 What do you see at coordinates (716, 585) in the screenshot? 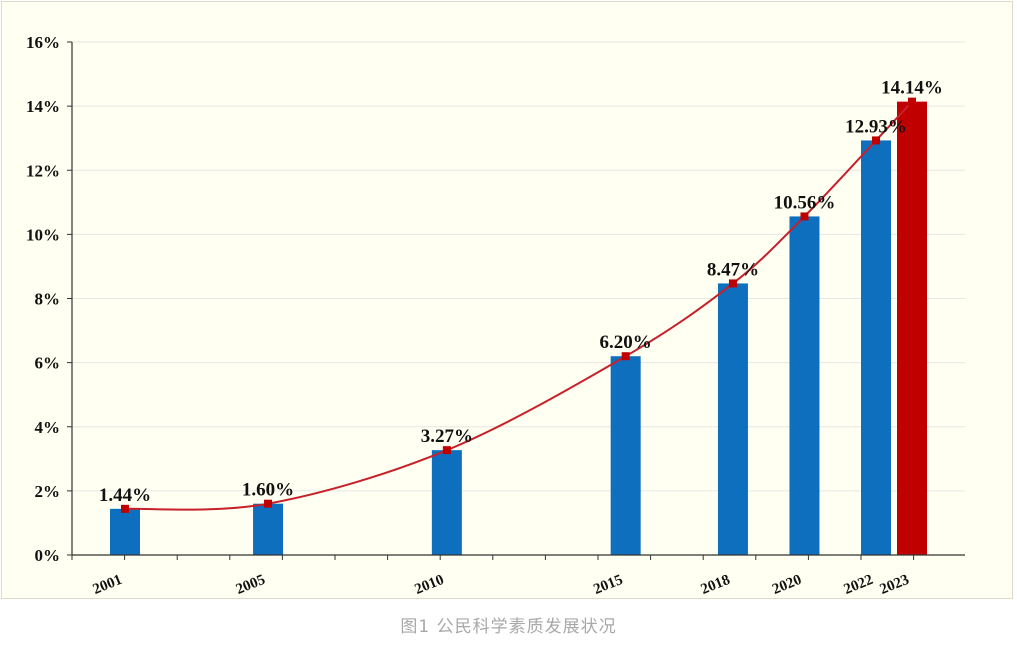
I see `x-tick-label: 2018` at bounding box center [716, 585].